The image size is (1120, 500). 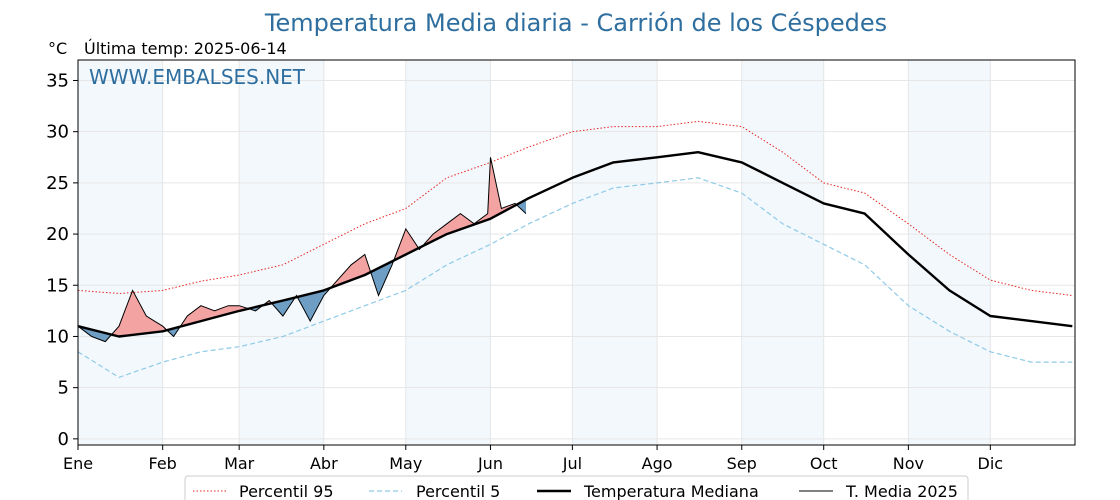 What do you see at coordinates (57, 234) in the screenshot?
I see `y-tick-label: 20` at bounding box center [57, 234].